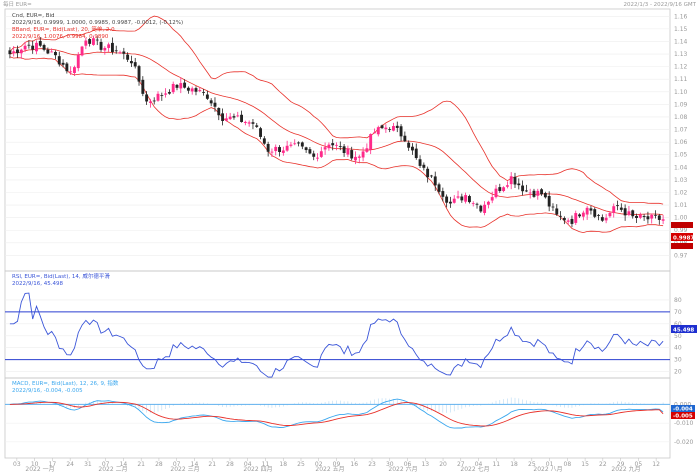 Image resolution: width=699 pixels, height=472 pixels. I want to click on rsi-tick-label: 40, so click(678, 348).